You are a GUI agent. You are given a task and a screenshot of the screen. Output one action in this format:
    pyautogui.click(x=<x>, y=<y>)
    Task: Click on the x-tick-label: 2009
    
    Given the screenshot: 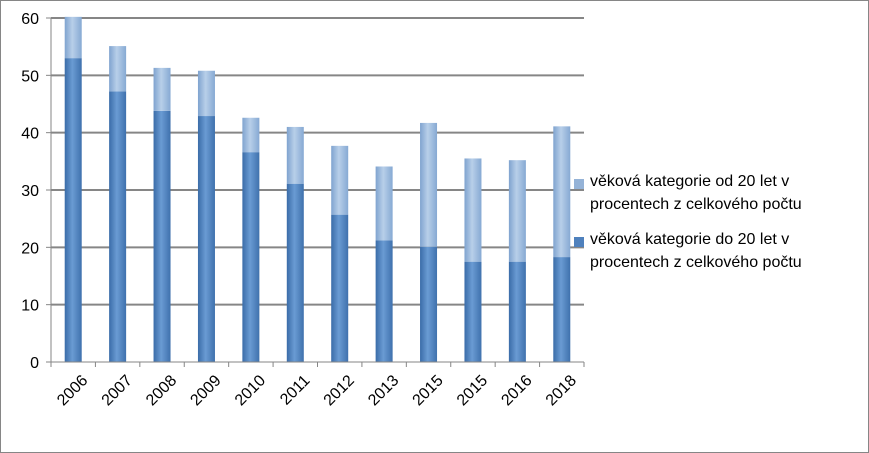 What is the action you would take?
    pyautogui.click(x=205, y=390)
    